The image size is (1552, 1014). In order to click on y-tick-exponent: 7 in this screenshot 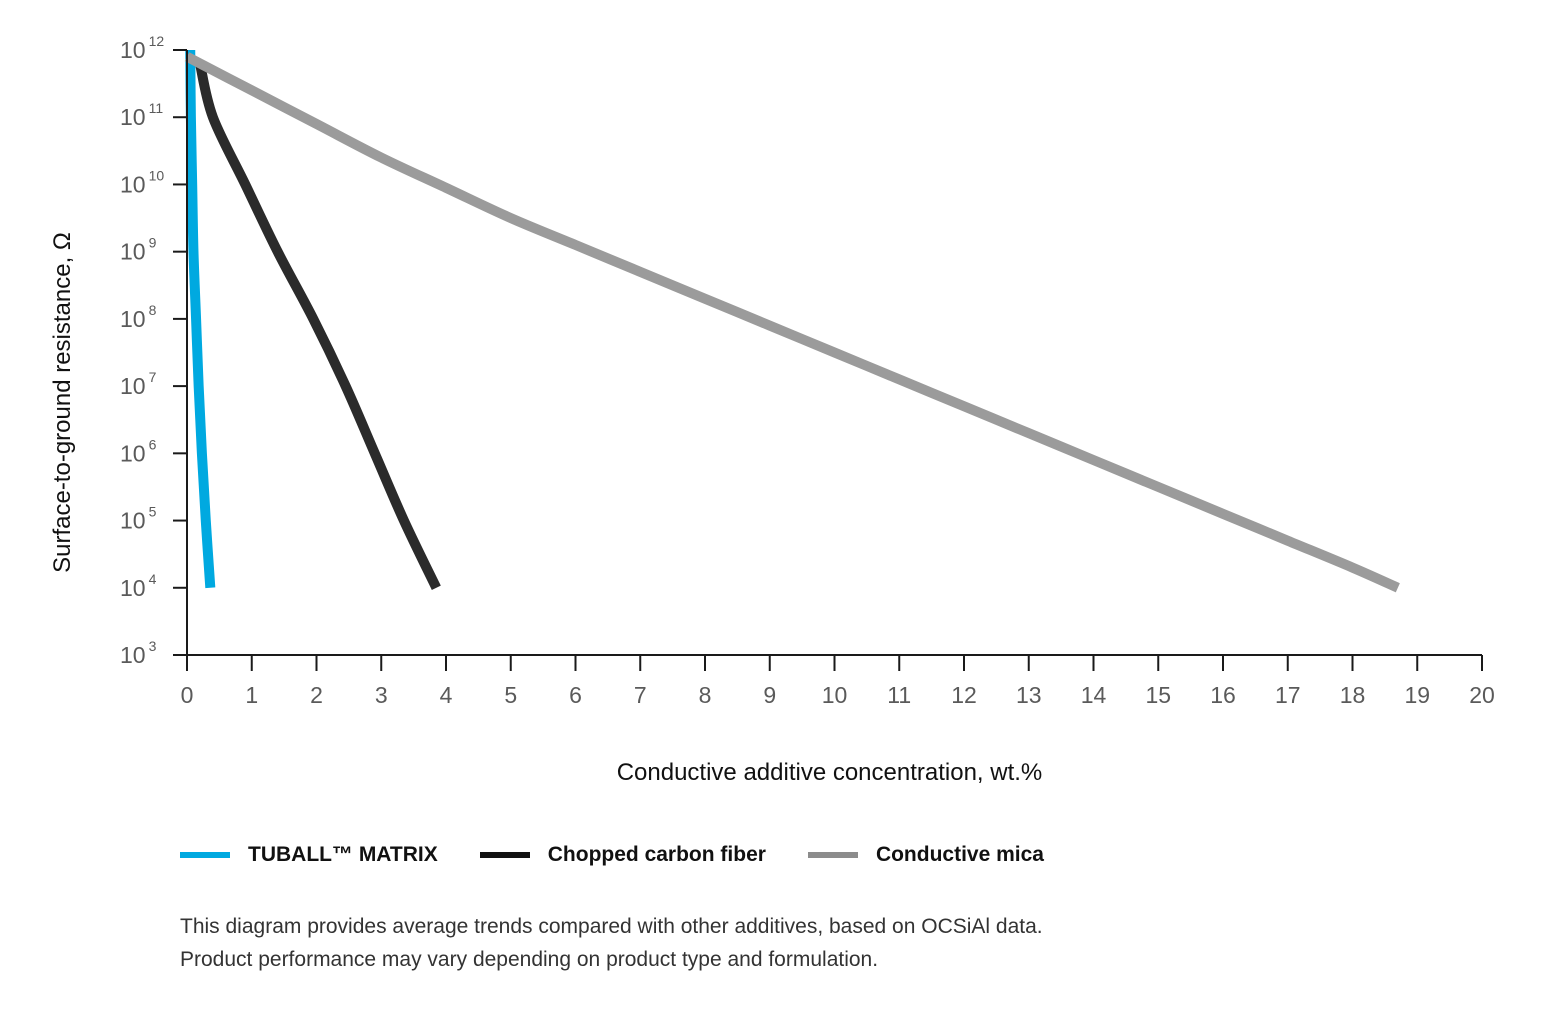, I will do `click(153, 377)`.